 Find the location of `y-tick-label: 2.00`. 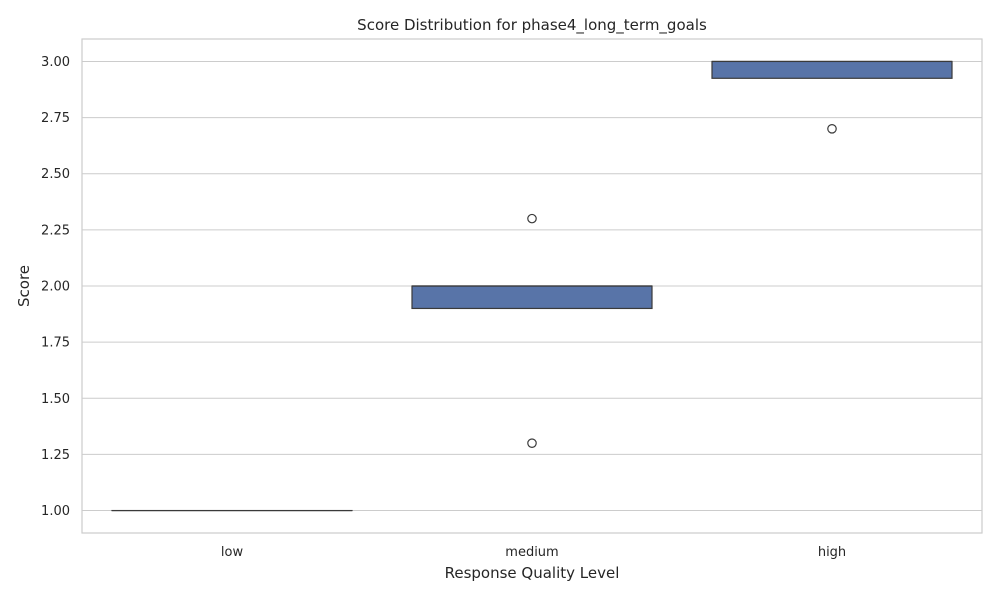

y-tick-label: 2.00 is located at coordinates (55, 287).